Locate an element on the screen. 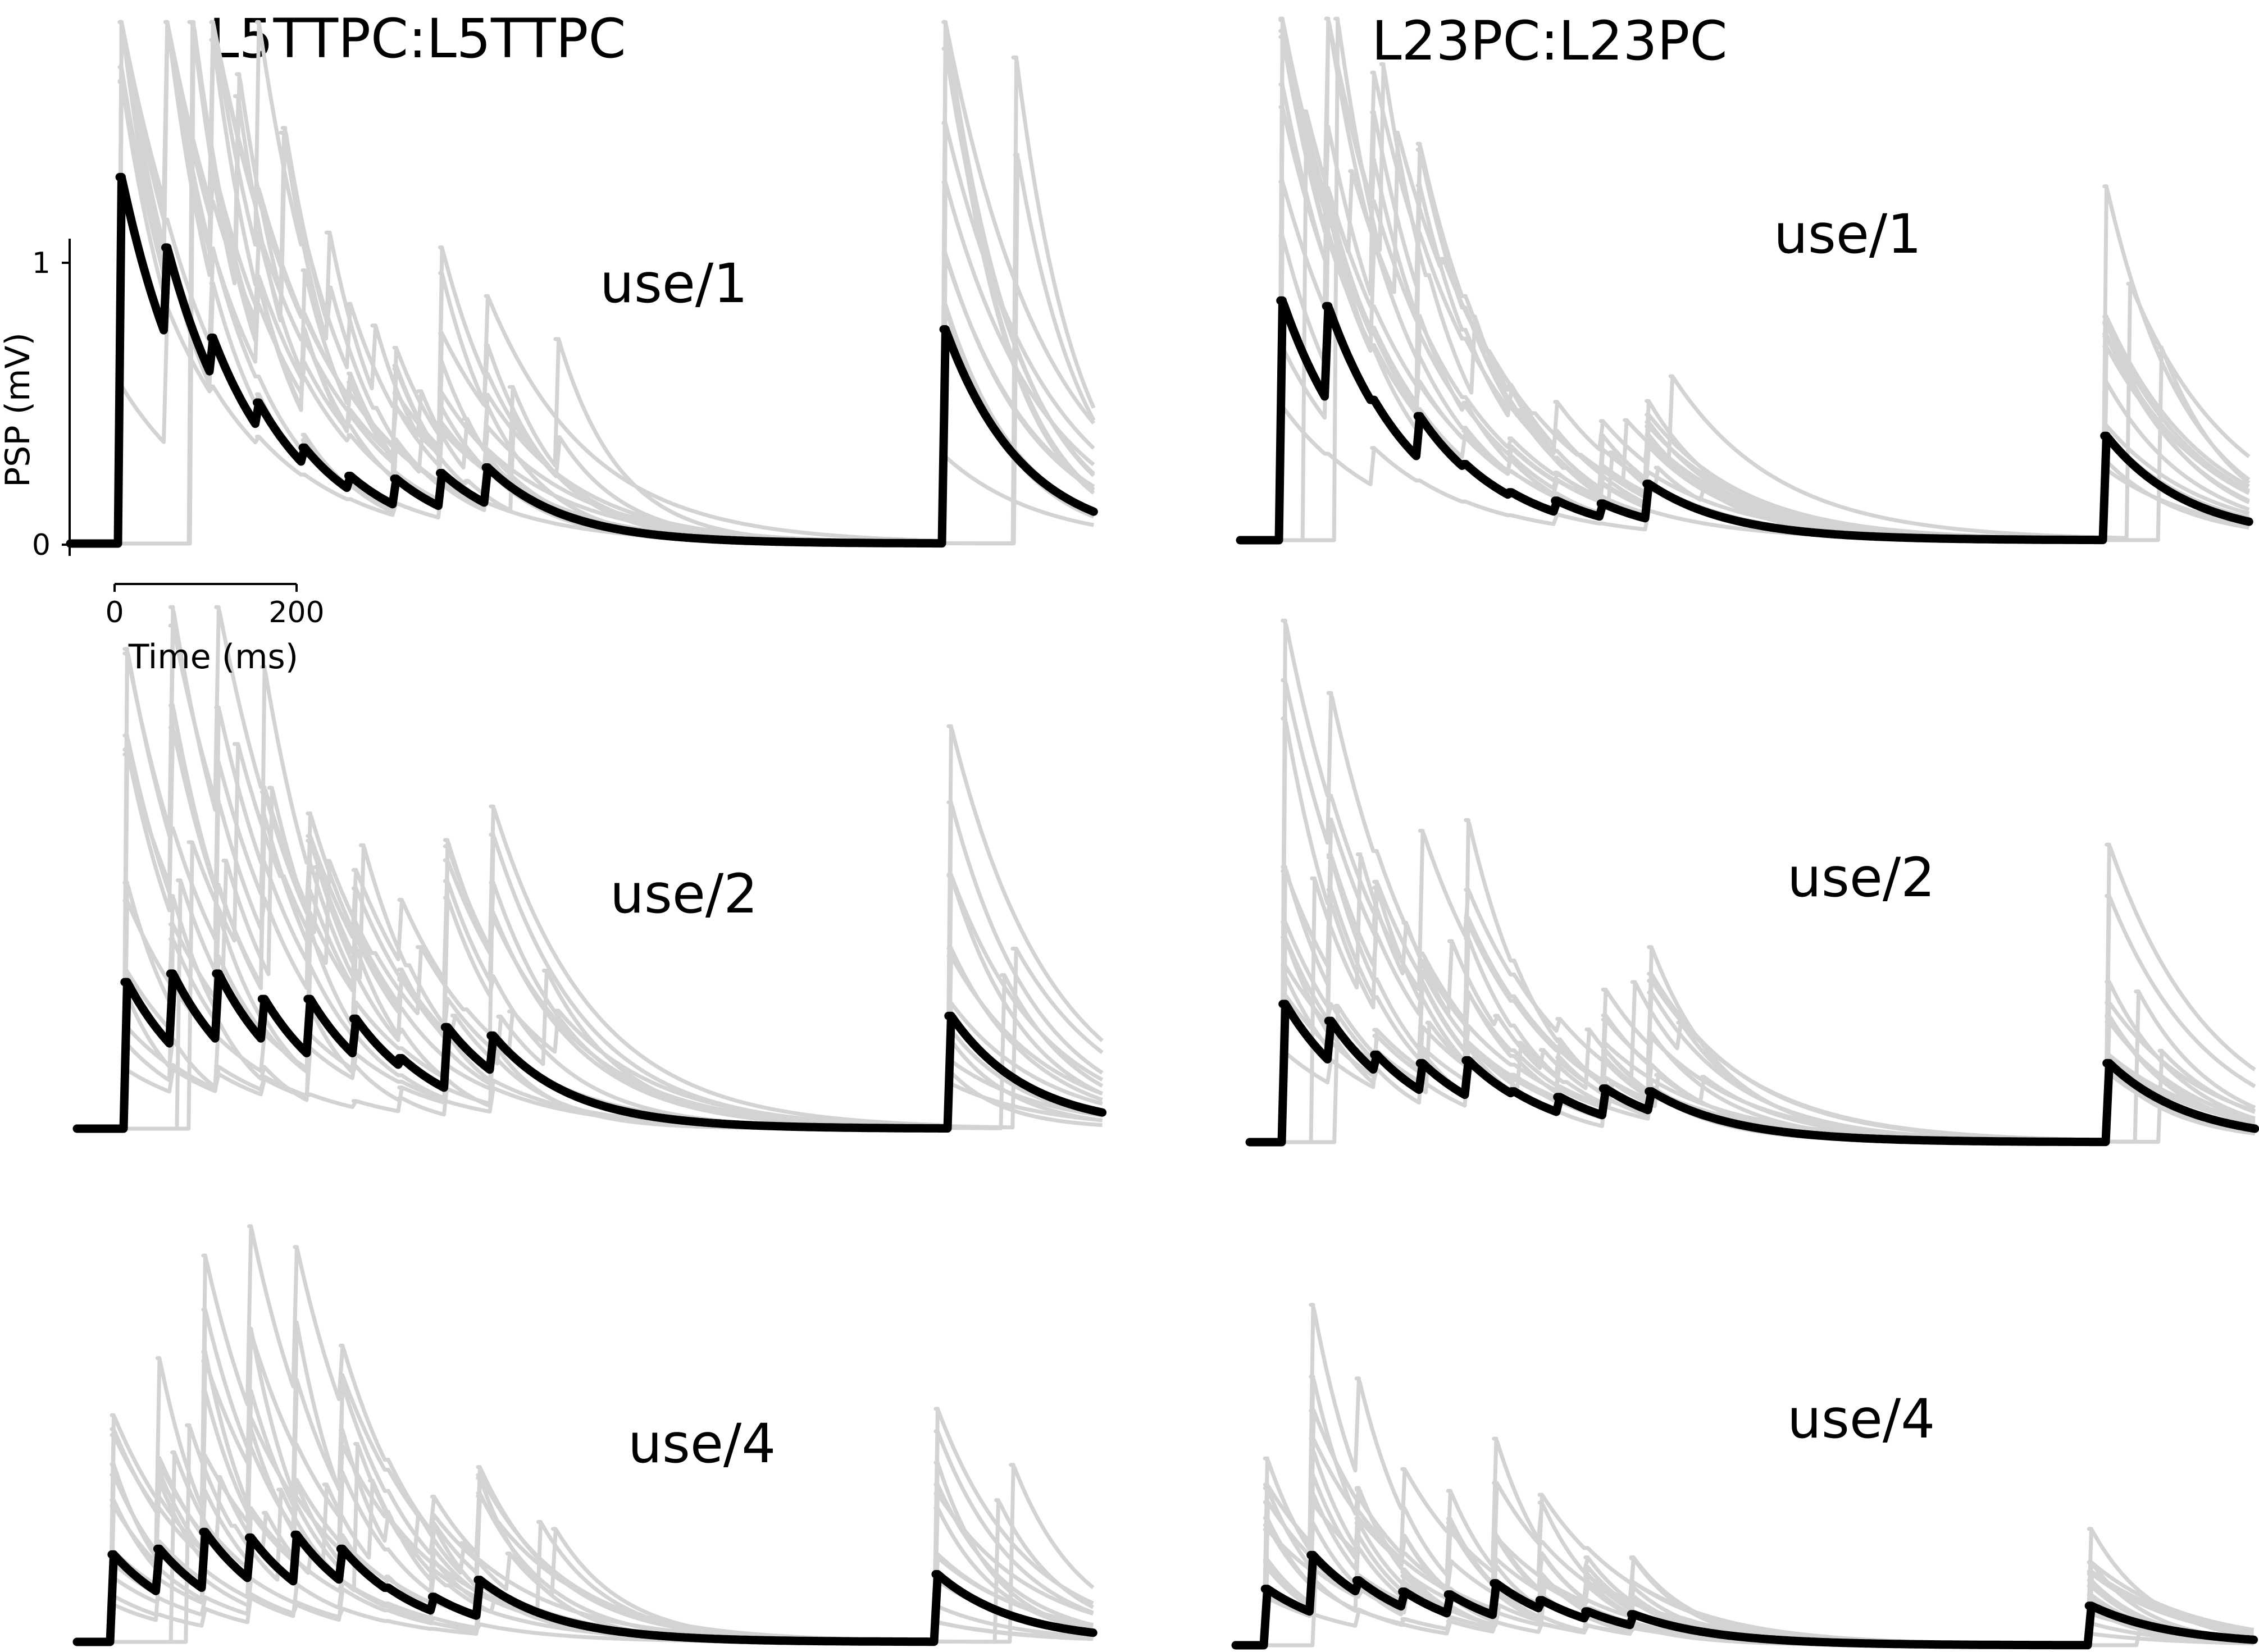  x-axis-label: Time (ms) is located at coordinates (213, 657).